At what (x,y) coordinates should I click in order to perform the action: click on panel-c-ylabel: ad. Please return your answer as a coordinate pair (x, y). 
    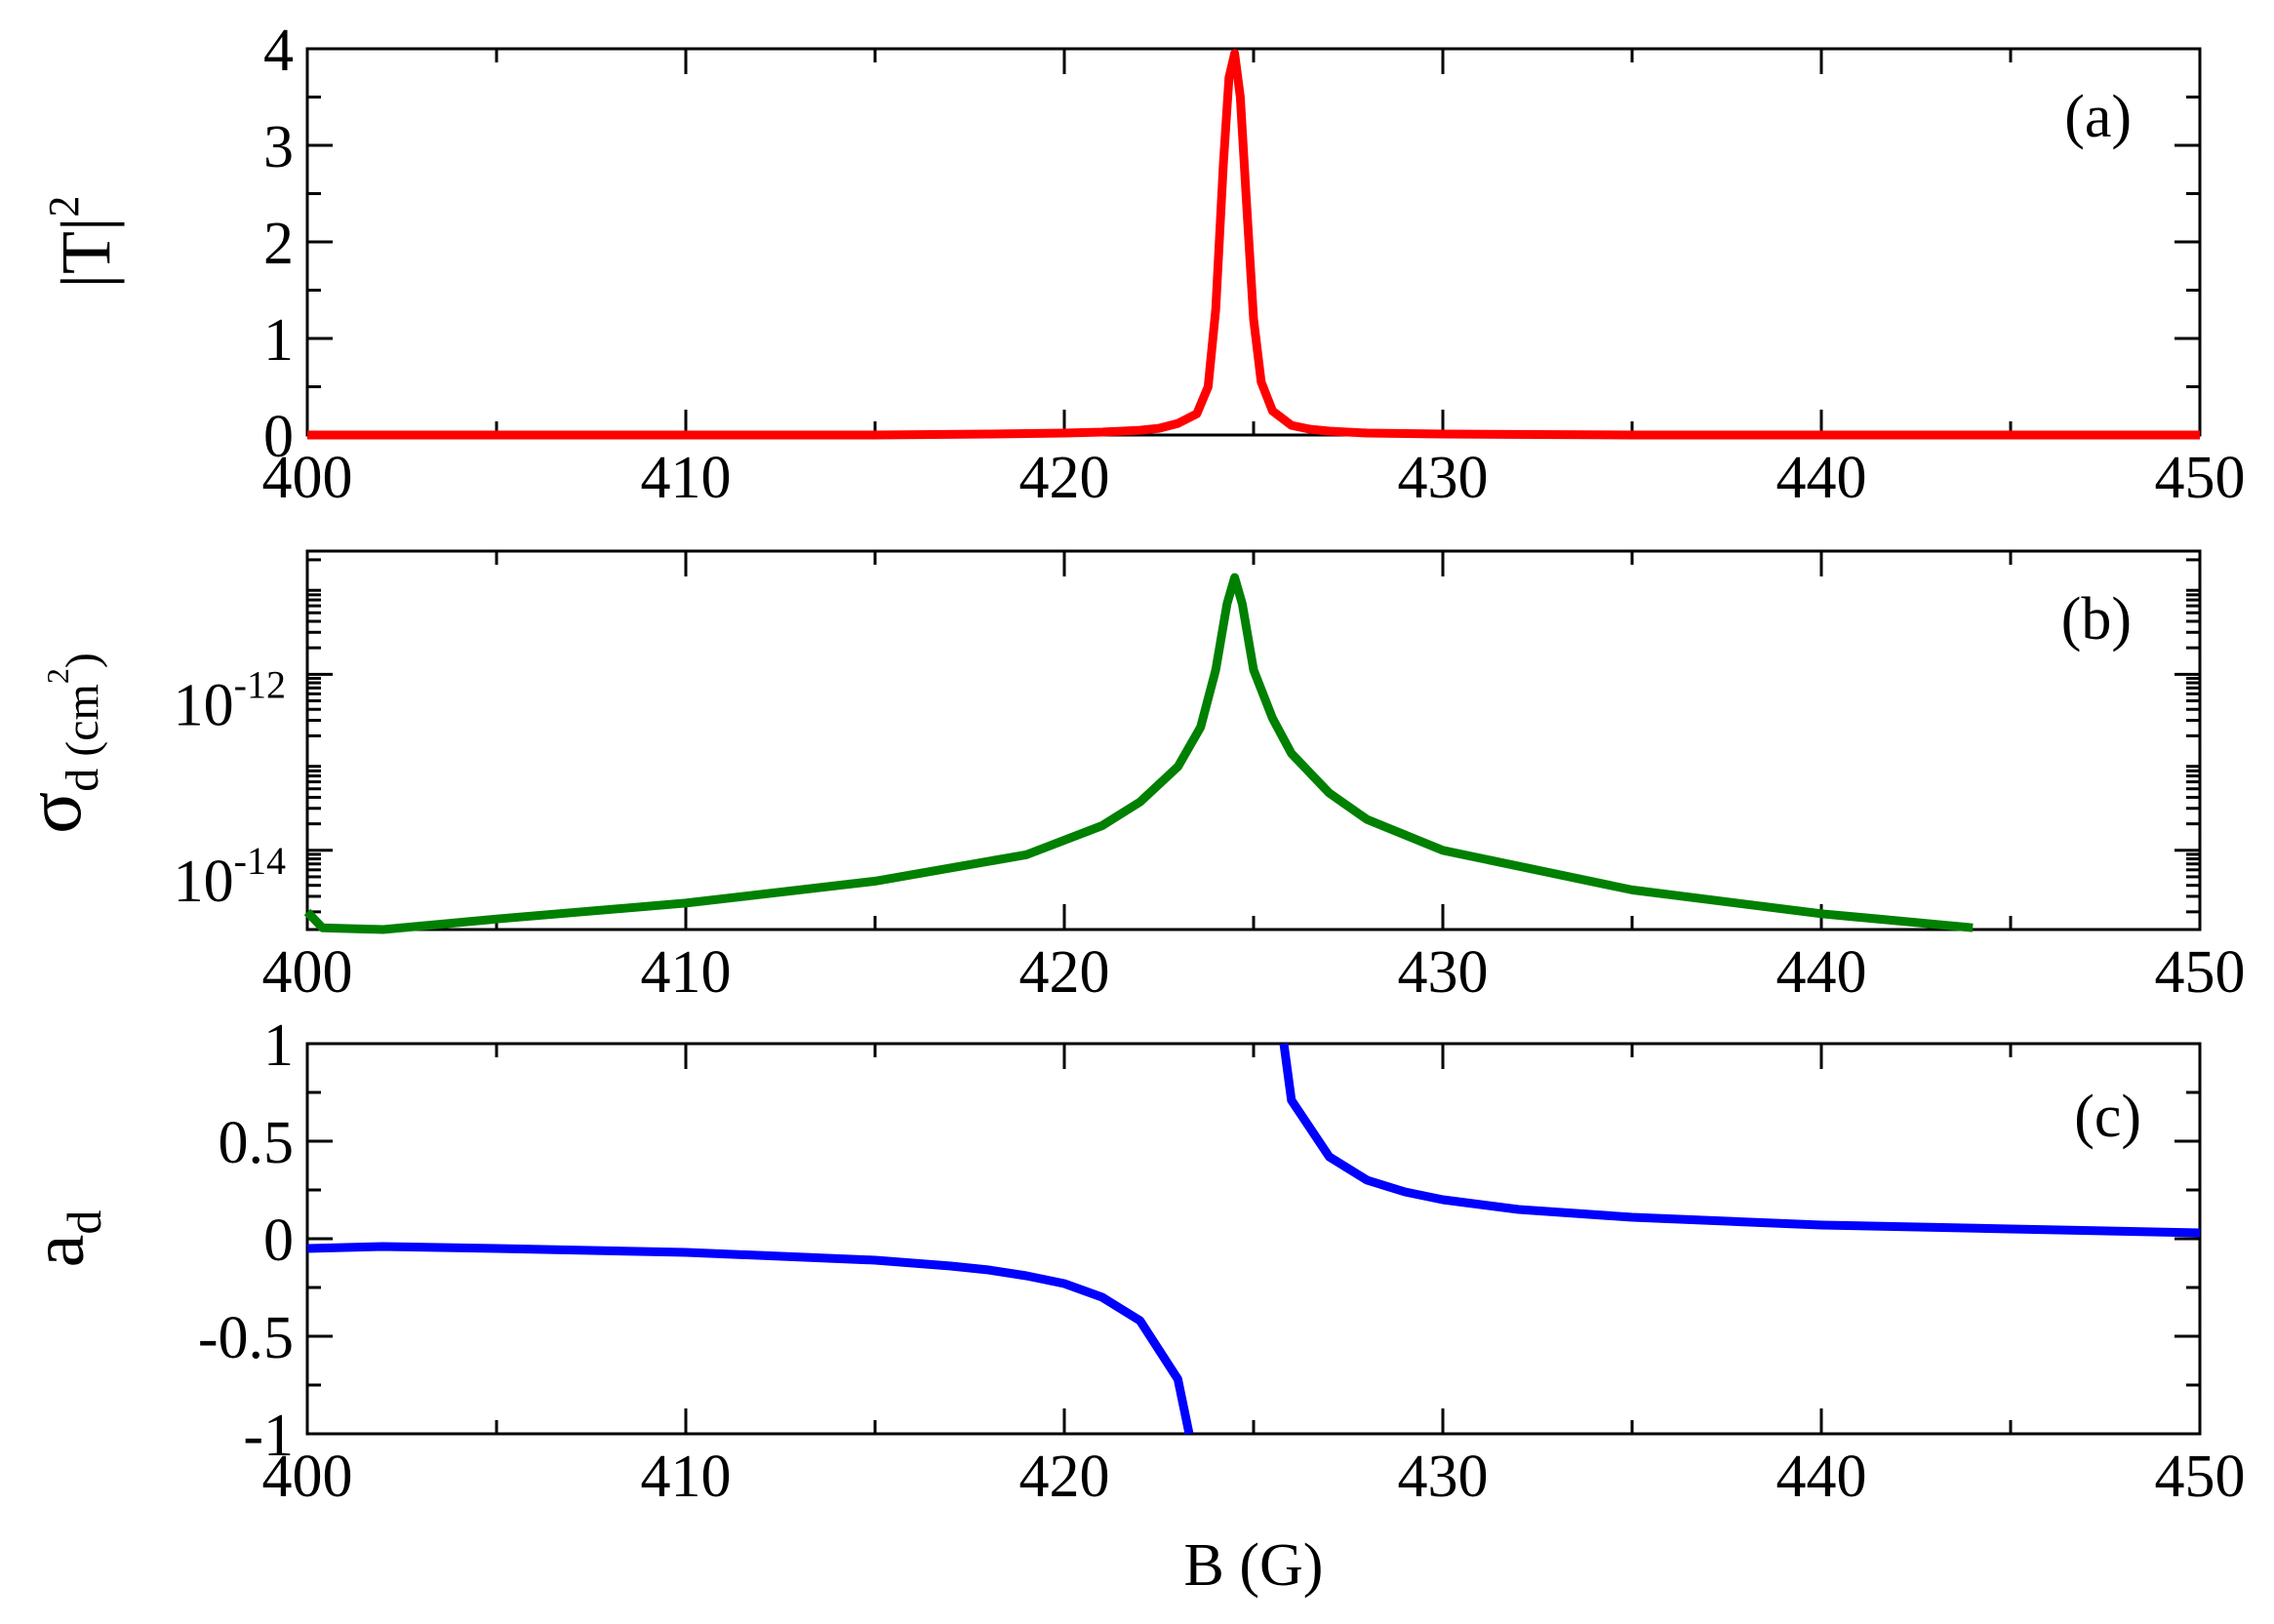
    Looking at the image, I should click on (64, 1239).